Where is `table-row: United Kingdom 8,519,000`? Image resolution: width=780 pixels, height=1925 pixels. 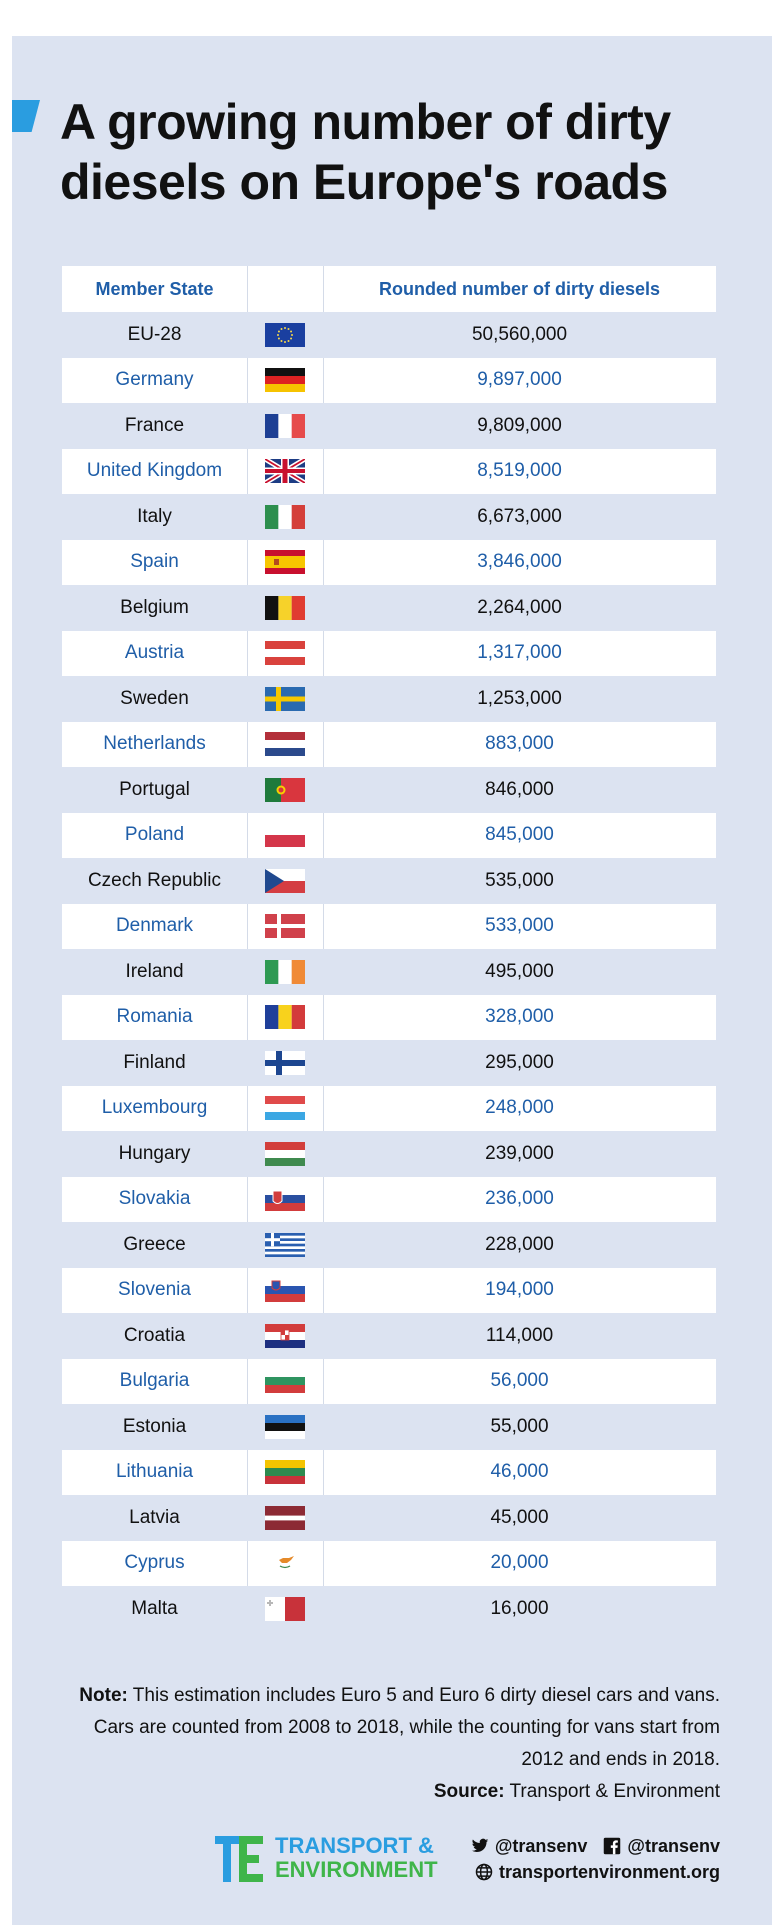
table-row: United Kingdom 8,519,000 is located at coordinates (389, 471).